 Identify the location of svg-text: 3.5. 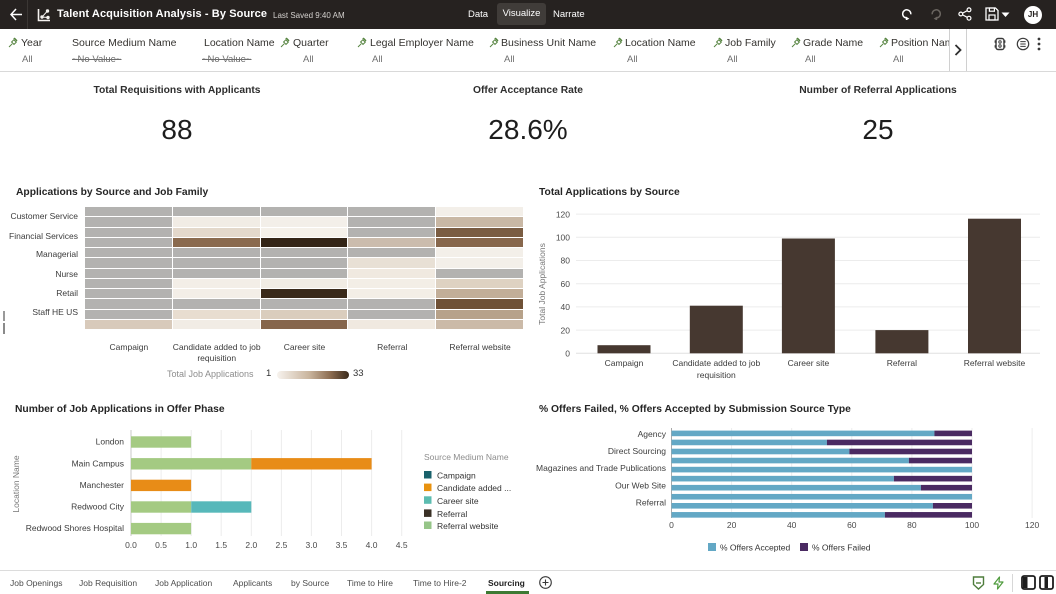
(342, 545).